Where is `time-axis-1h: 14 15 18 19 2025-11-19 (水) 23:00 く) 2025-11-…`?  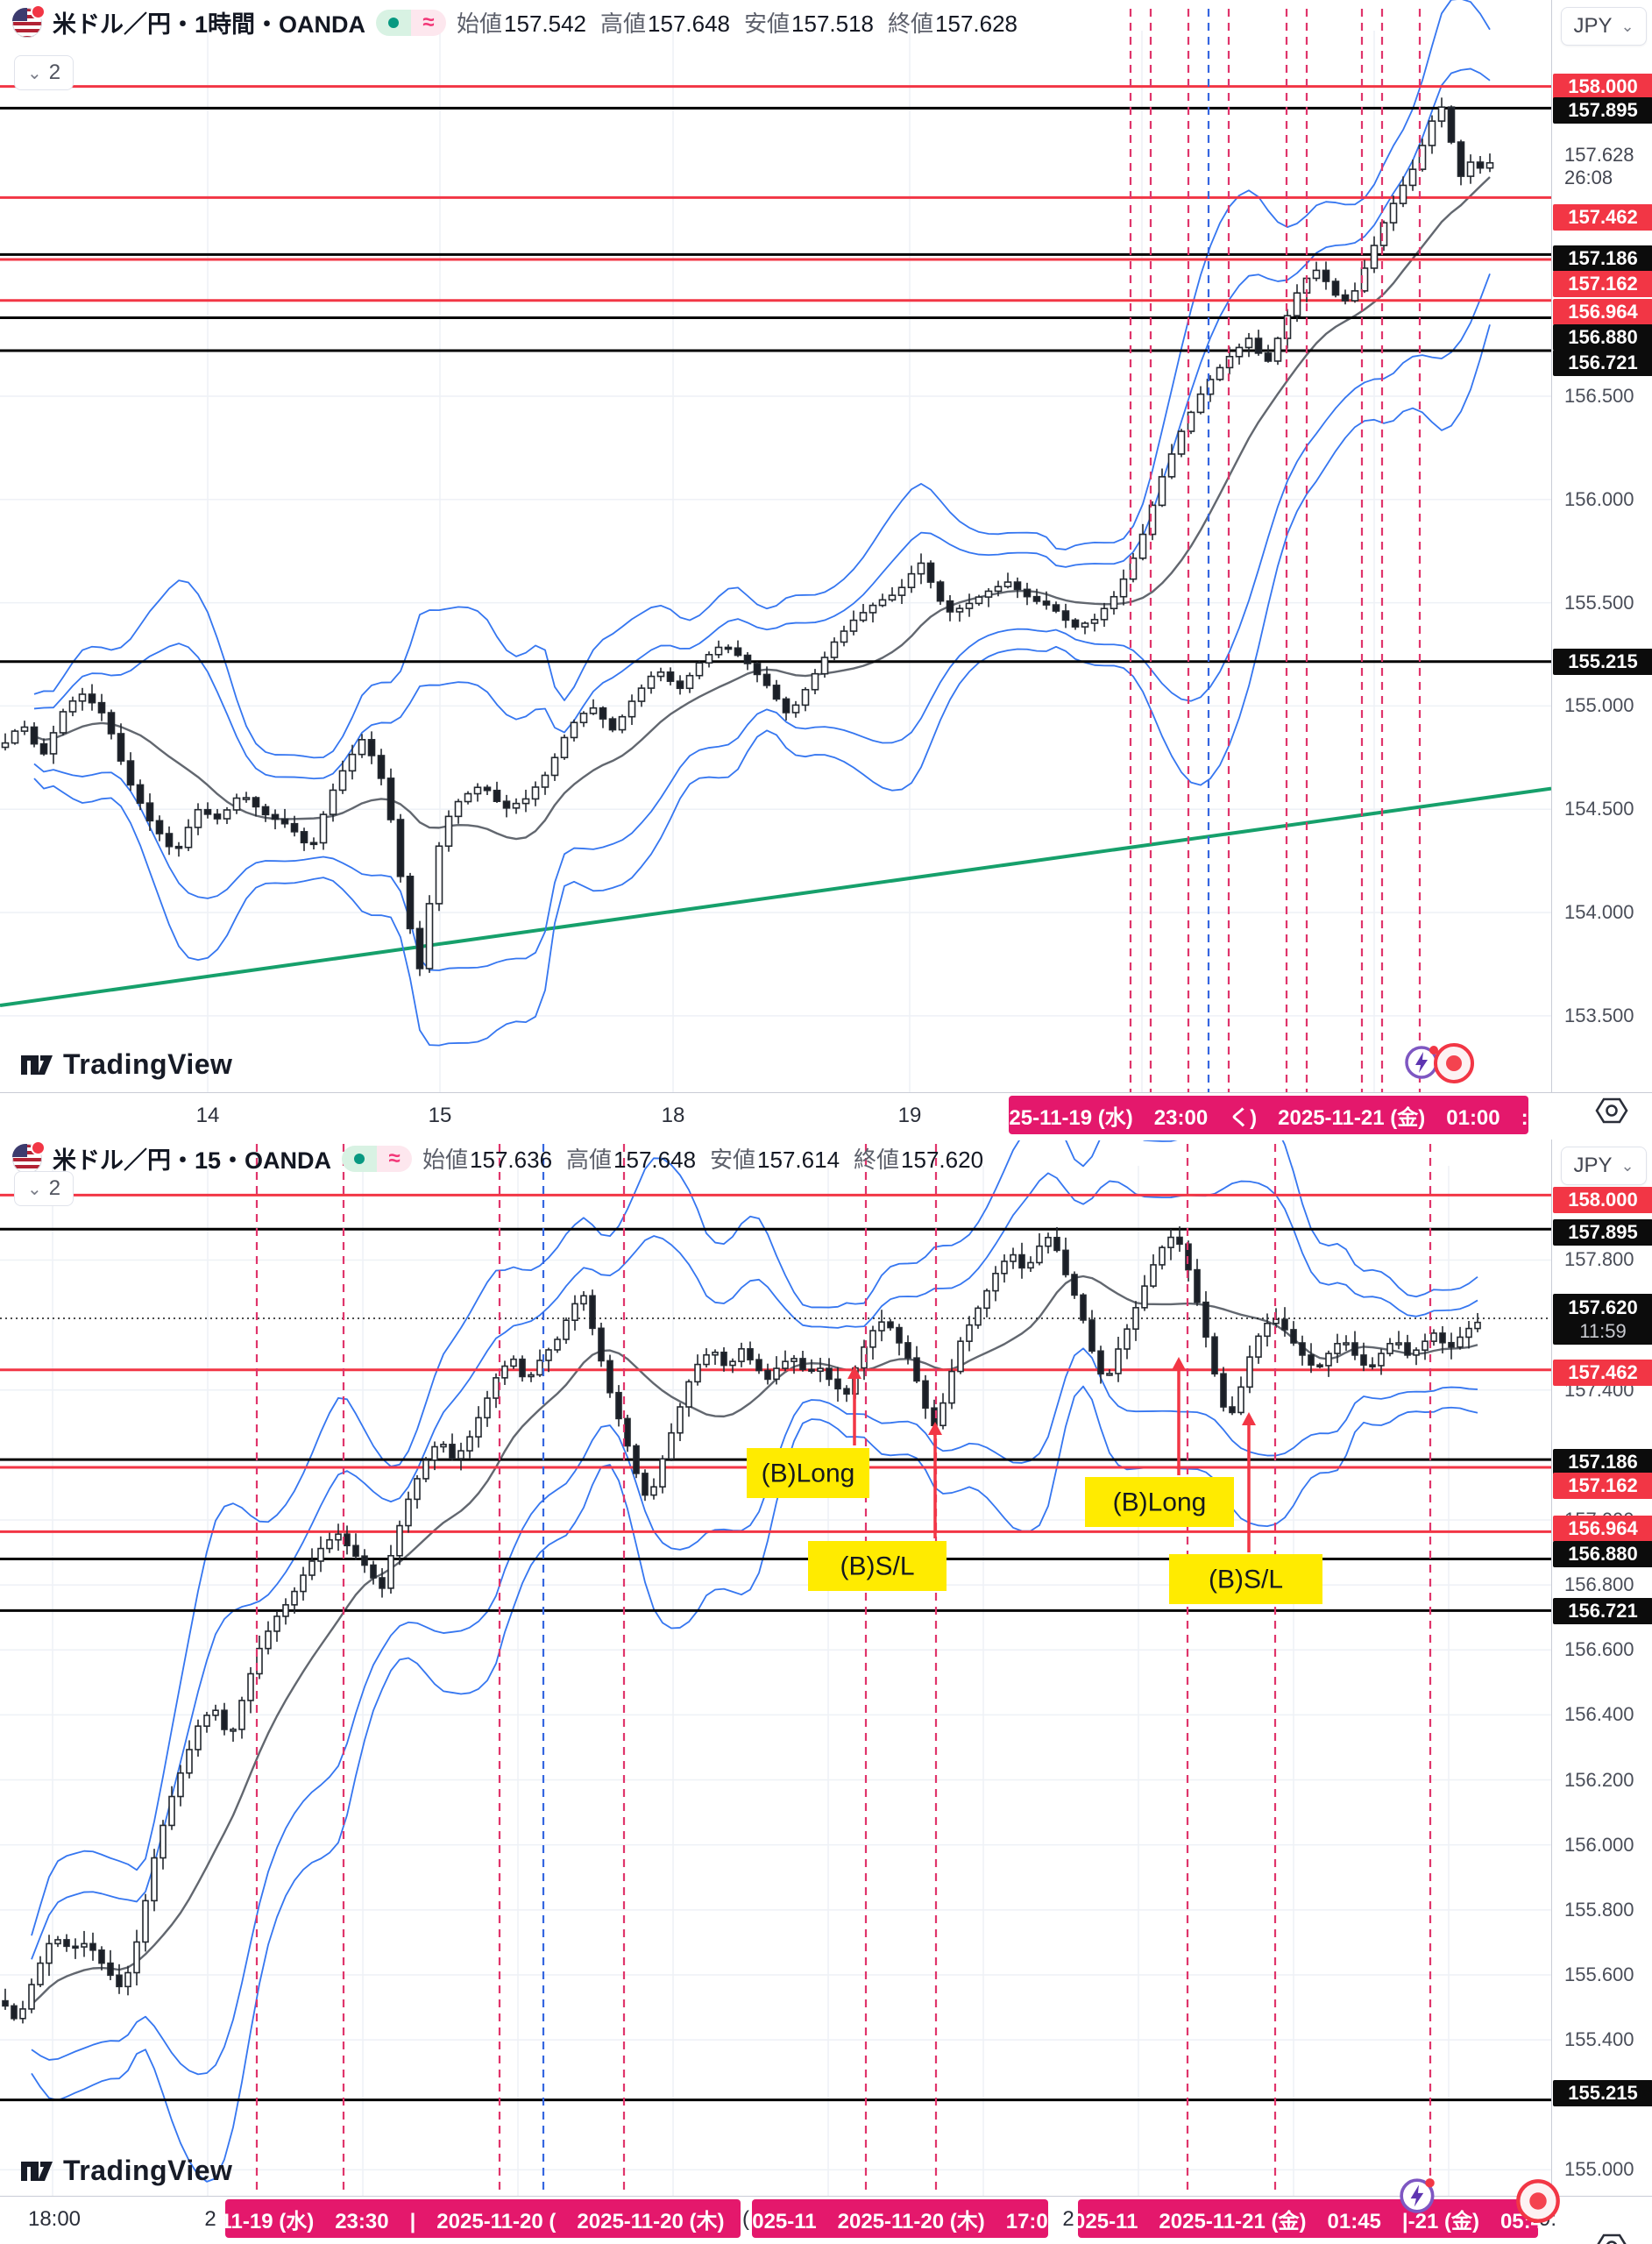 time-axis-1h: 14 15 18 19 2025-11-19 (水) 23:00 く) 2025-11-… is located at coordinates (826, 1116).